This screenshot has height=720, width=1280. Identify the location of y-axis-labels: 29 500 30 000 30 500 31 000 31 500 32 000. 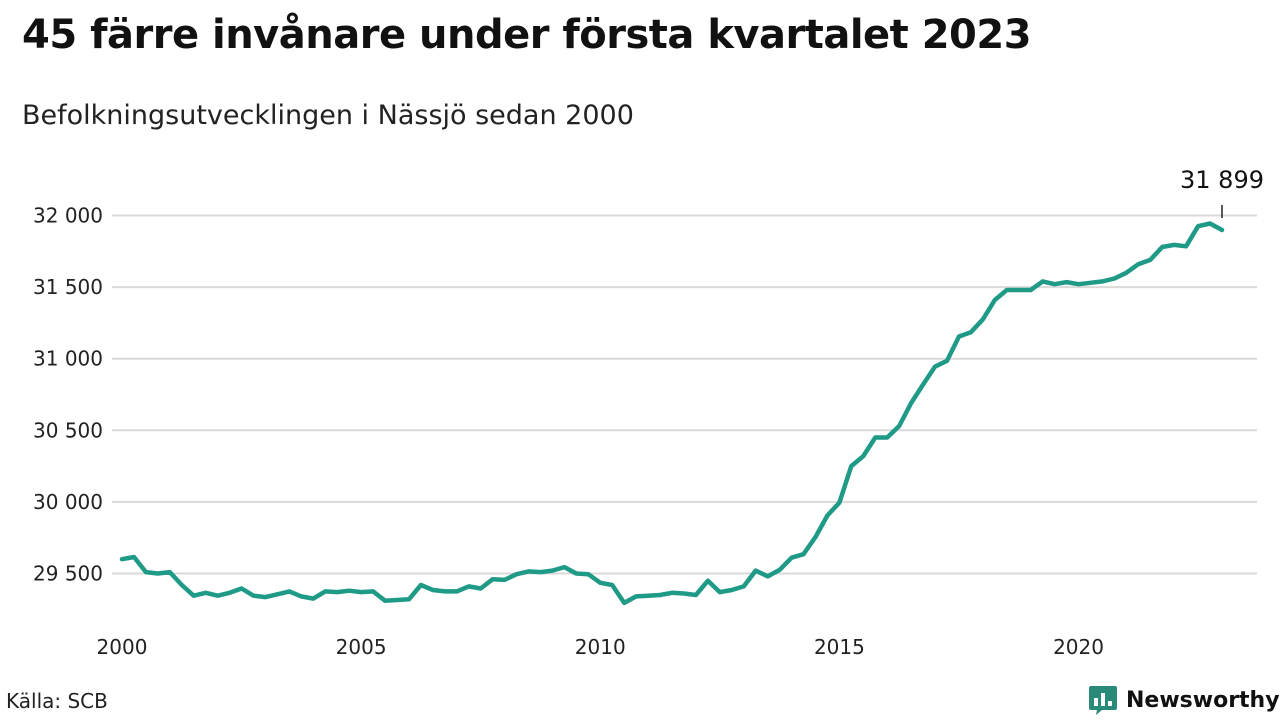
(68, 395).